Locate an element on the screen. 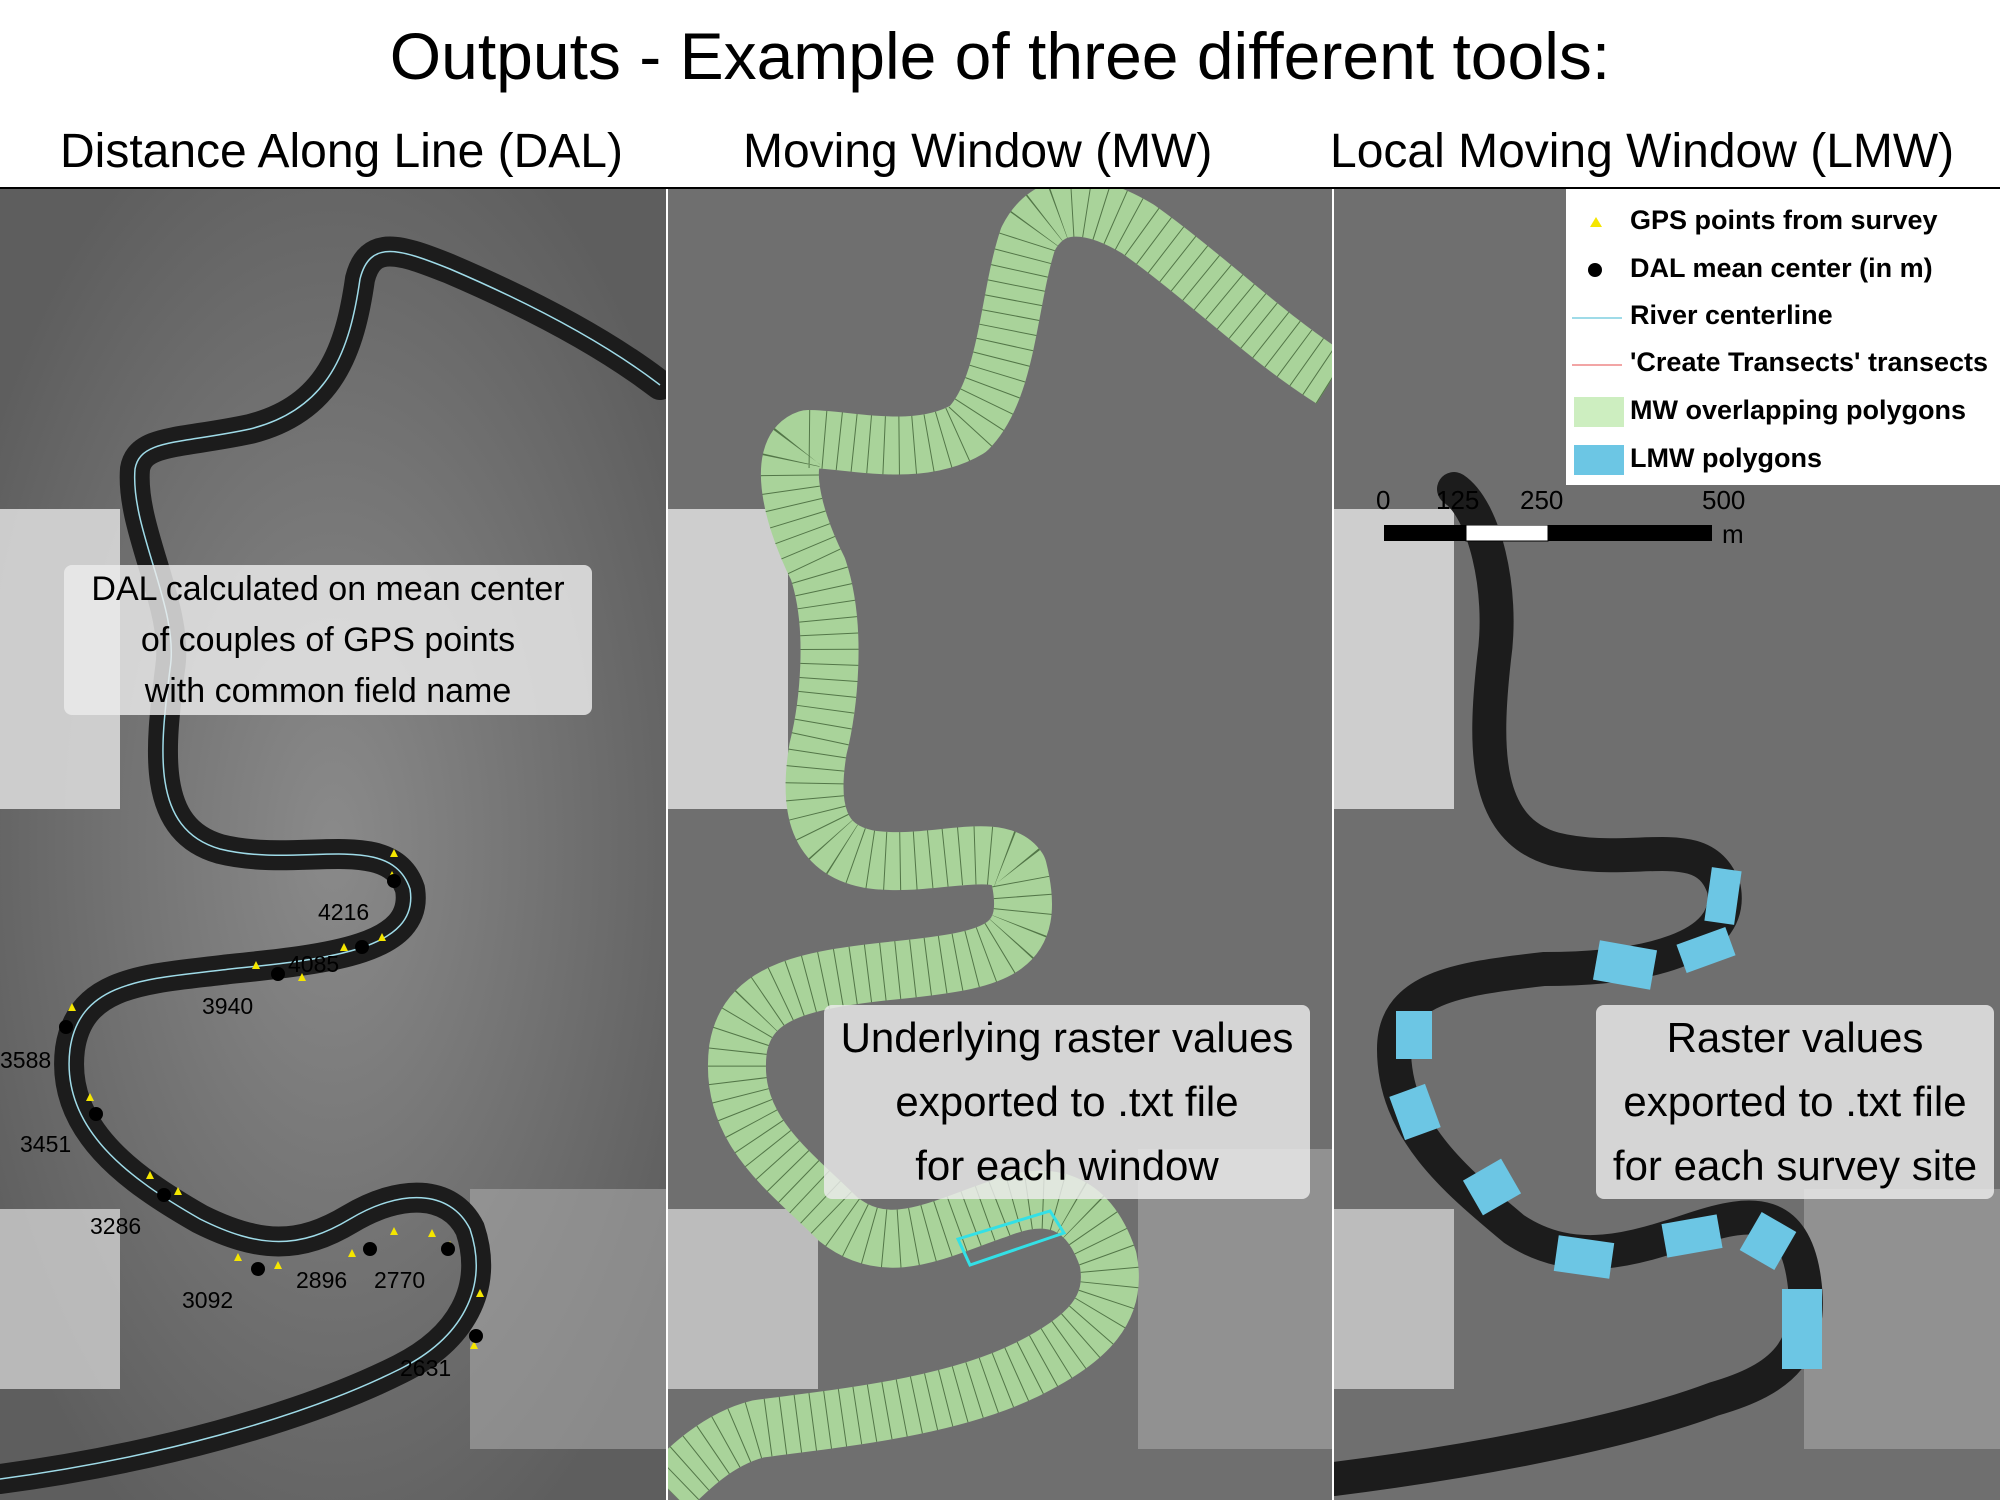  legend-label: GPS points from survey is located at coordinates (1784, 220).